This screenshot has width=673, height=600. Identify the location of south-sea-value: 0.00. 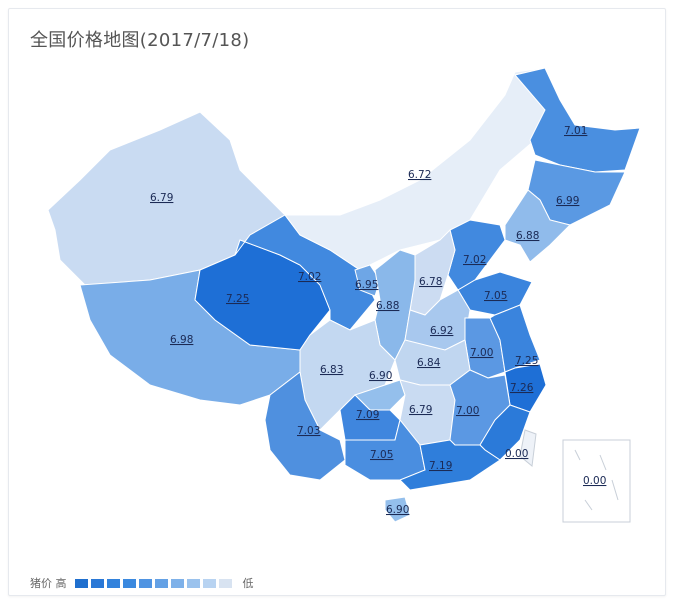
(594, 481).